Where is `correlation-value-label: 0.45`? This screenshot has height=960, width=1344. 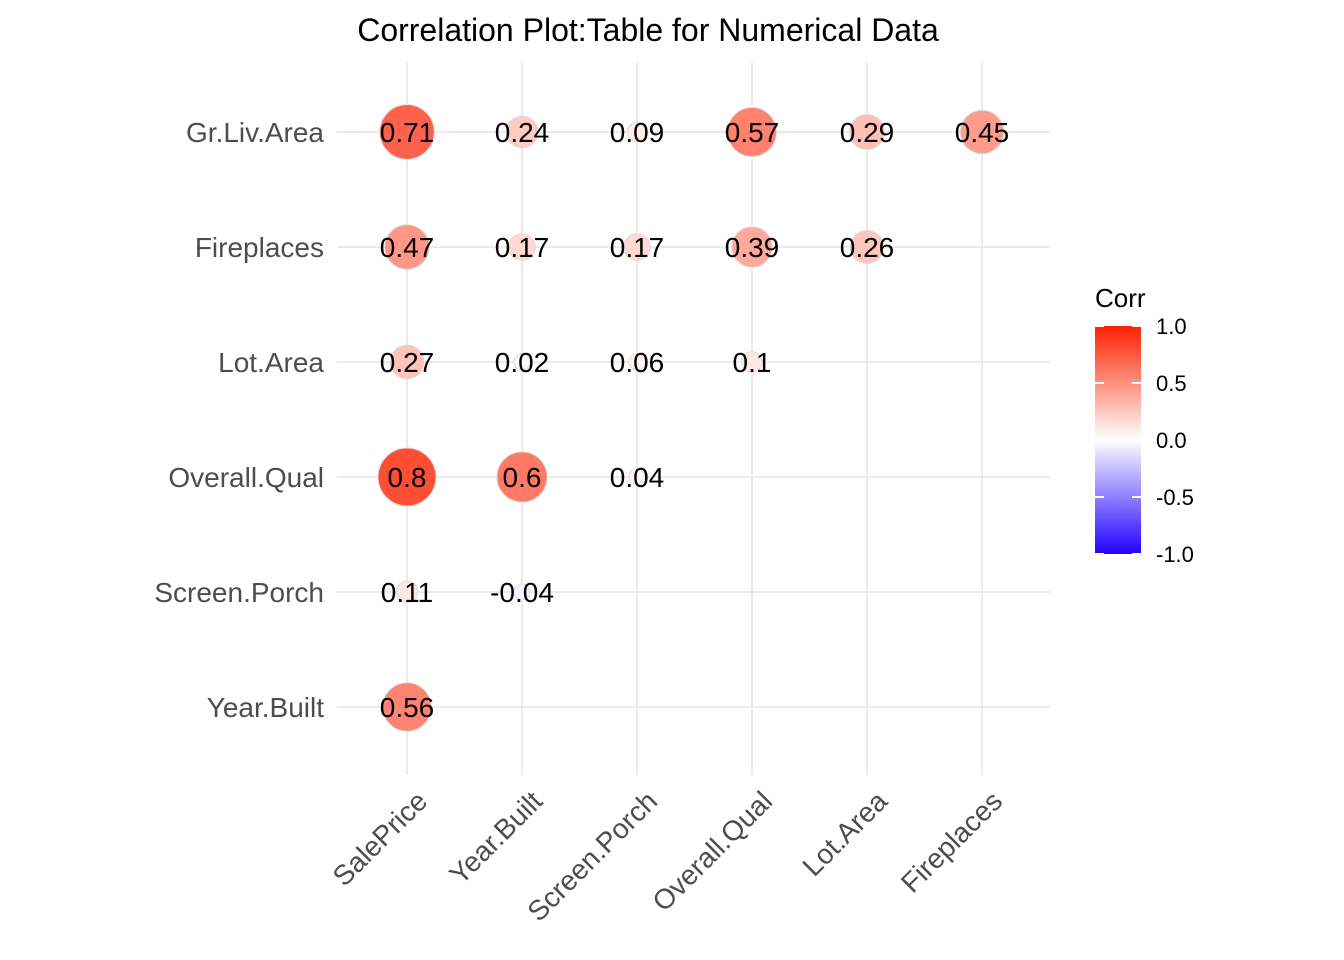
correlation-value-label: 0.45 is located at coordinates (982, 132).